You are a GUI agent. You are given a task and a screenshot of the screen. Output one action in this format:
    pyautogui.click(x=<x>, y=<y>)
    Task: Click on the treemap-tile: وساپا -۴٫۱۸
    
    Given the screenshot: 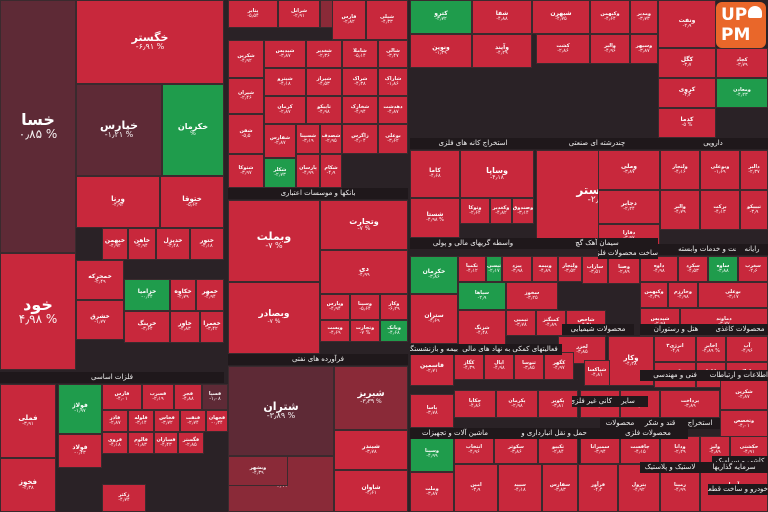 What is the action you would take?
    pyautogui.click(x=497, y=174)
    